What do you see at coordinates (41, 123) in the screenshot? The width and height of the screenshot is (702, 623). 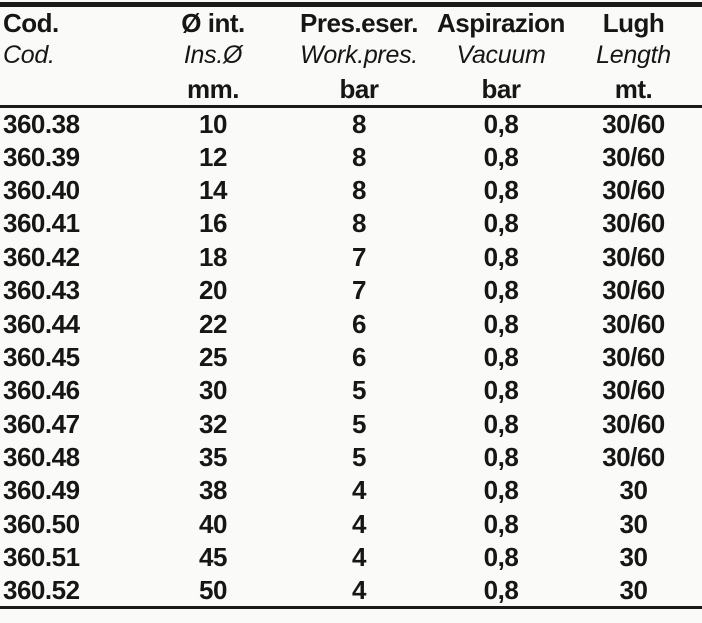 I see `cell-cod: 360.38` at bounding box center [41, 123].